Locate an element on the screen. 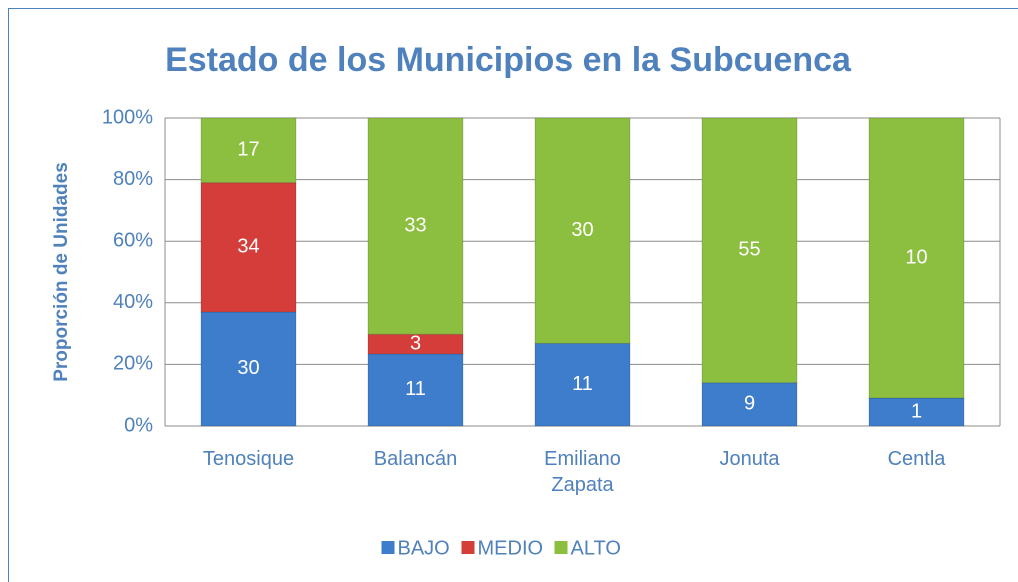 The width and height of the screenshot is (1018, 582). chart-title: Estado de los Municipios en la Subcuenca is located at coordinates (508, 60).